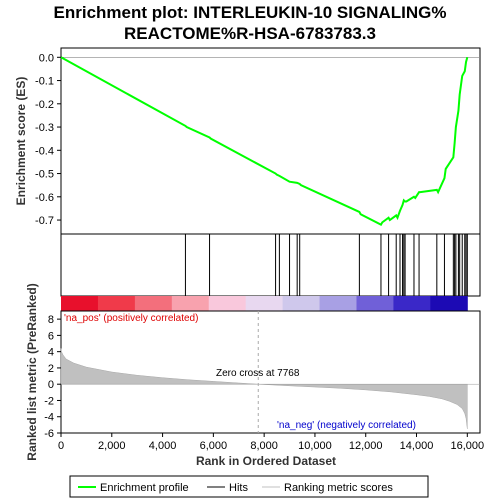  Describe the element at coordinates (51, 369) in the screenshot. I see `metric-tick-label: 2` at that location.